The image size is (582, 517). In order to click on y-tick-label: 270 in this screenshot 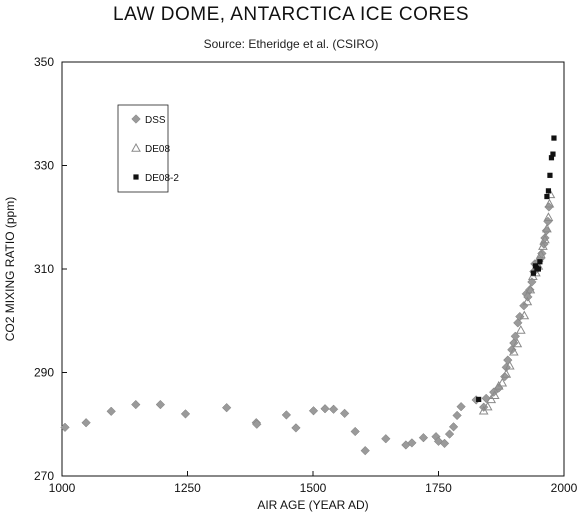, I will do `click(44, 476)`.